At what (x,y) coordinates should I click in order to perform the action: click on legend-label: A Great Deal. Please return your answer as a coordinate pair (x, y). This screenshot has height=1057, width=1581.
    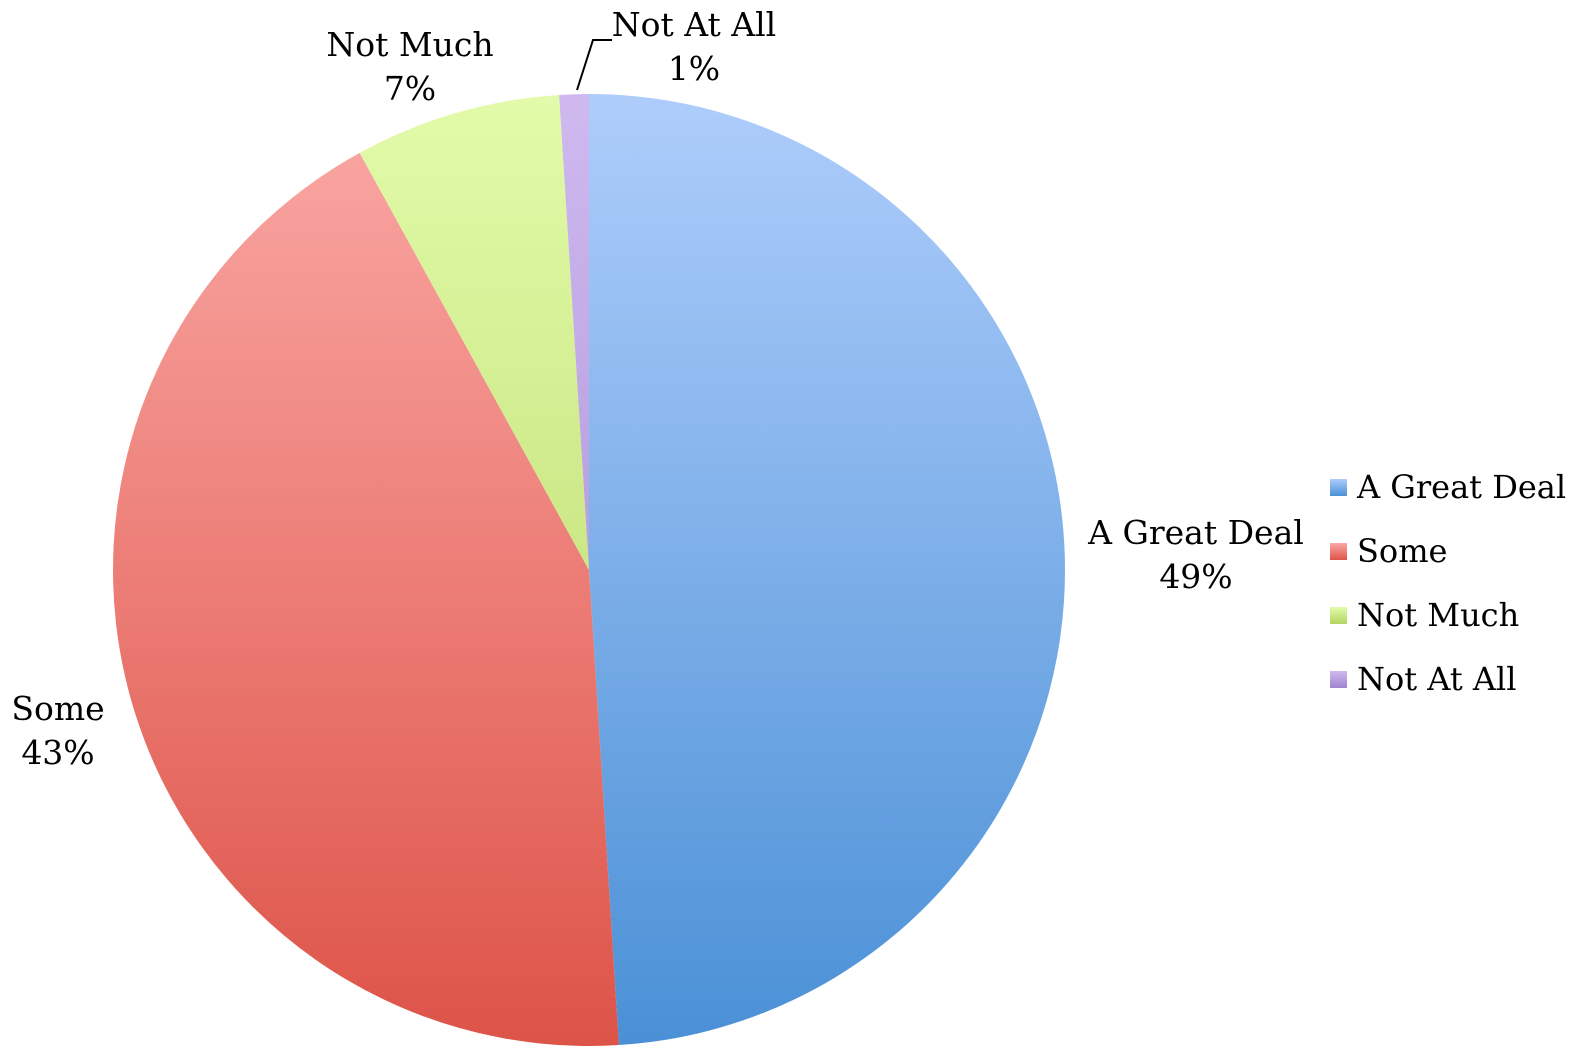
    Looking at the image, I should click on (1462, 487).